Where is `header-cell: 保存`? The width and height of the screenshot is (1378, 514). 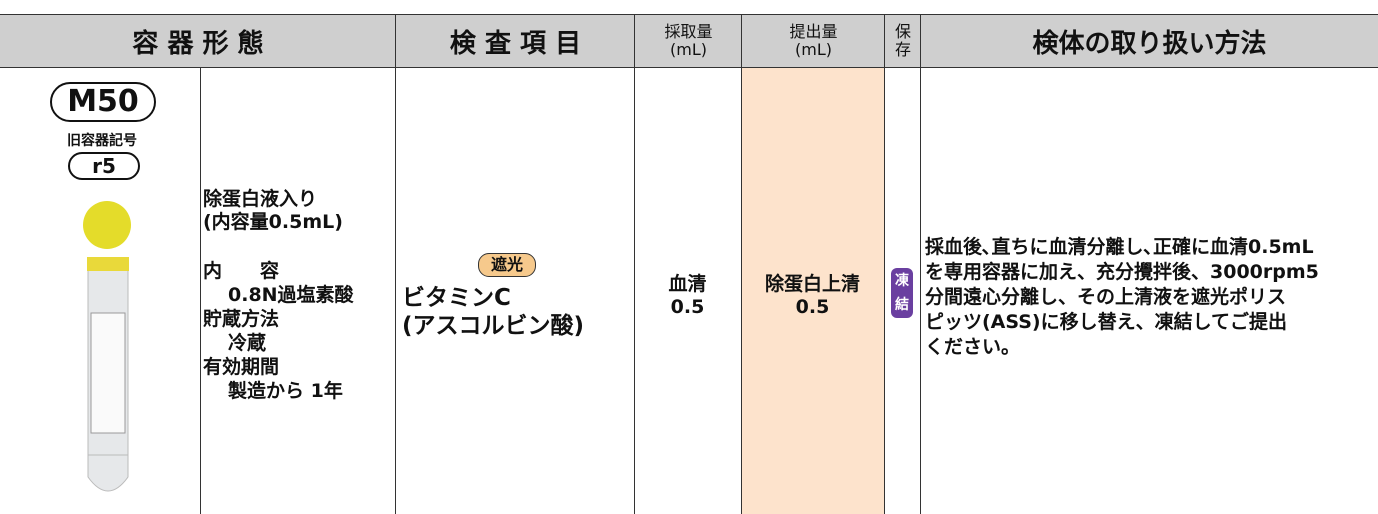
header-cell: 保存 is located at coordinates (902, 41).